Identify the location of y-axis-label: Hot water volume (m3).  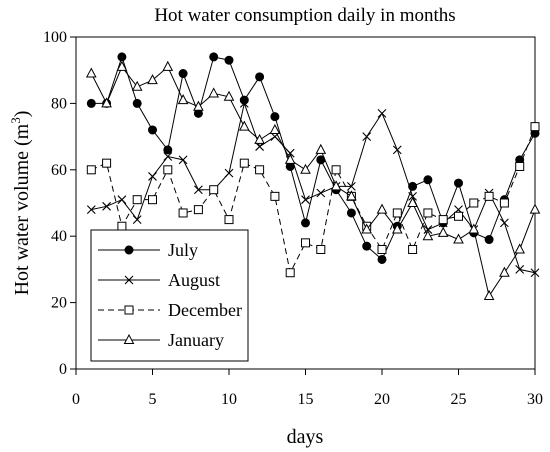
(20, 203).